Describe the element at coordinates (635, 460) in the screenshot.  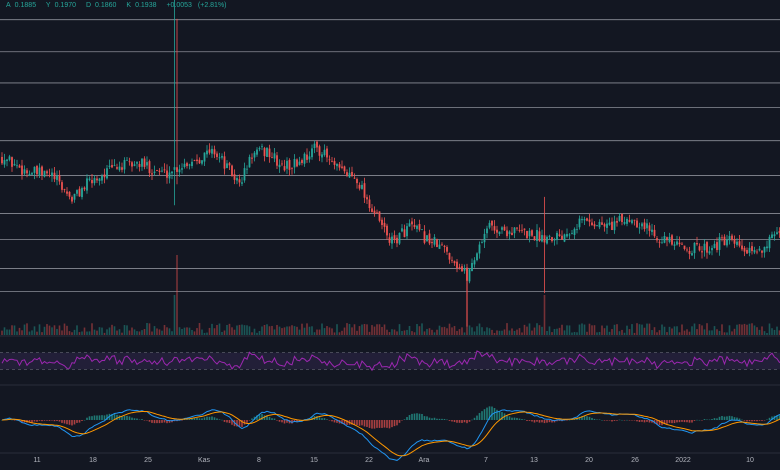
I see `x-tick-label: 26` at that location.